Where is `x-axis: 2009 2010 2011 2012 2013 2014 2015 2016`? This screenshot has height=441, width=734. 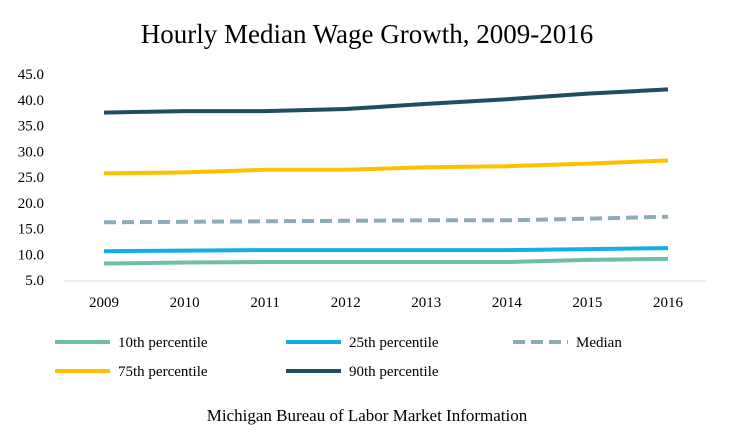 x-axis: 2009 2010 2011 2012 2013 2014 2015 2016 is located at coordinates (385, 295).